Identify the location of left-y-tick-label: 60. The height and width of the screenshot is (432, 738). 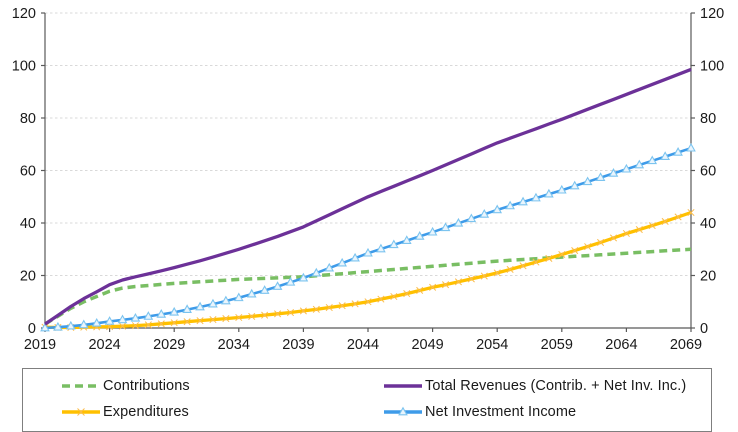
(28, 172).